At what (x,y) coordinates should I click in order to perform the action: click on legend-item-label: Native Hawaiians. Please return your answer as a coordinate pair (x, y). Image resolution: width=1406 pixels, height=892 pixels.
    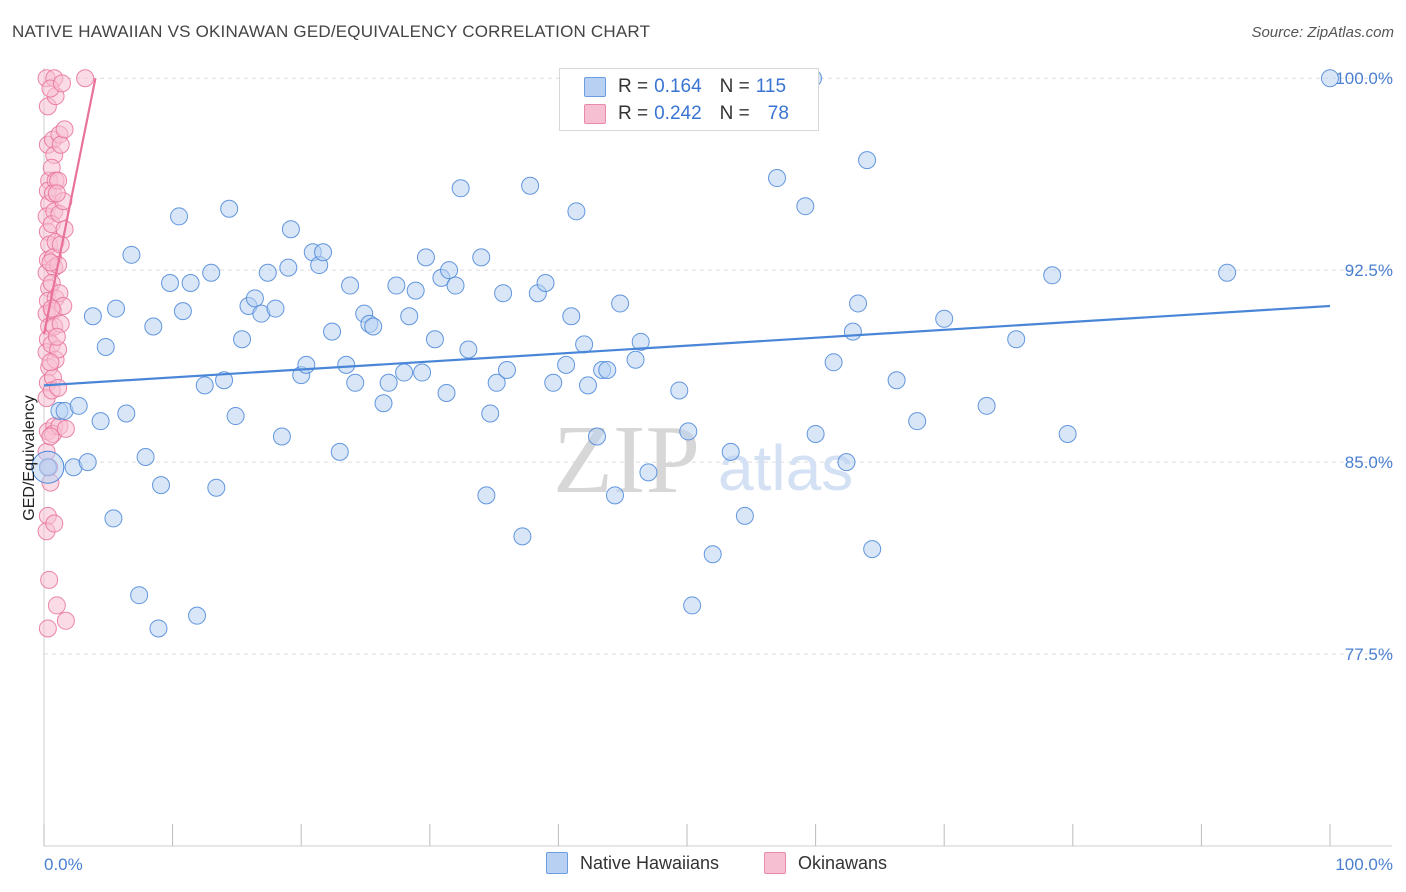
    Looking at the image, I should click on (650, 862).